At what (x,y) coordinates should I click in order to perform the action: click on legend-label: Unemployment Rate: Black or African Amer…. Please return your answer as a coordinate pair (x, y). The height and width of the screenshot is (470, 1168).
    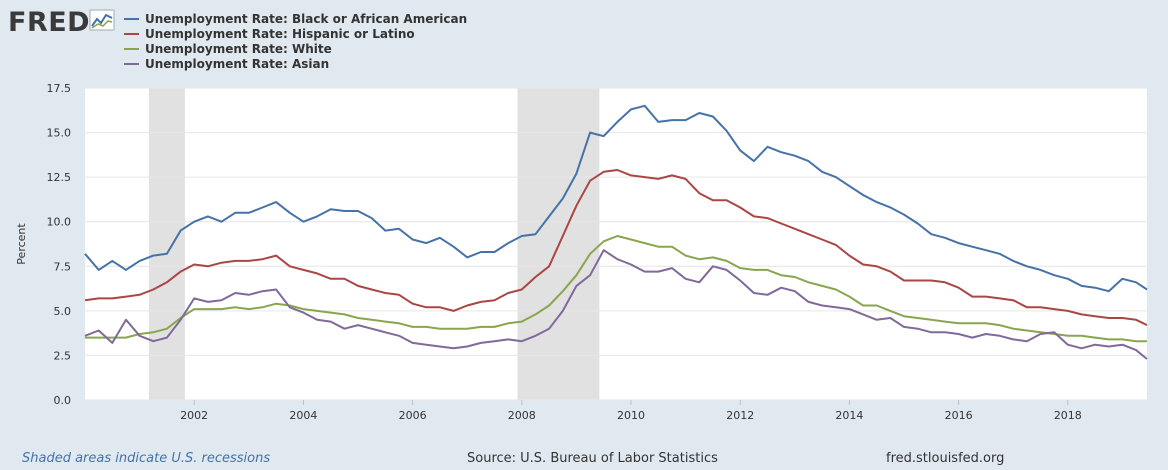
    Looking at the image, I should click on (306, 19).